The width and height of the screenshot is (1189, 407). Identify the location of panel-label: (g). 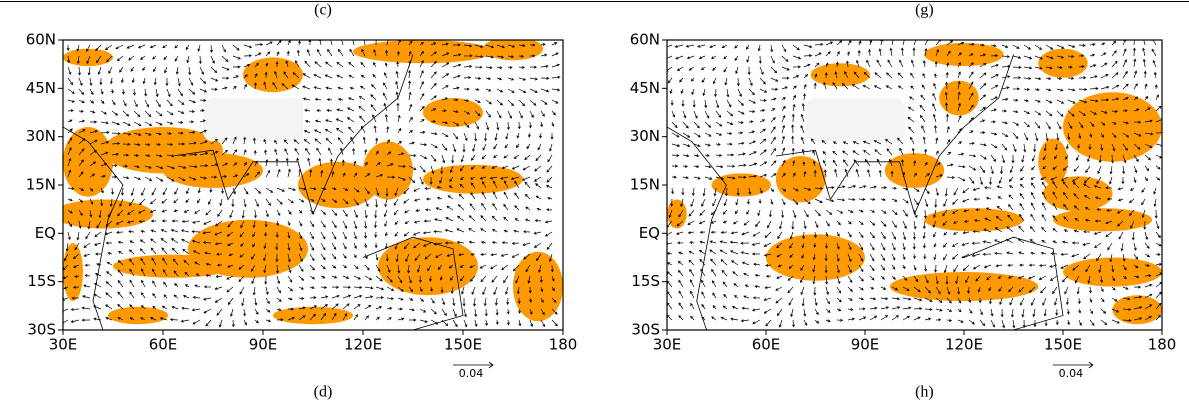
(924, 10).